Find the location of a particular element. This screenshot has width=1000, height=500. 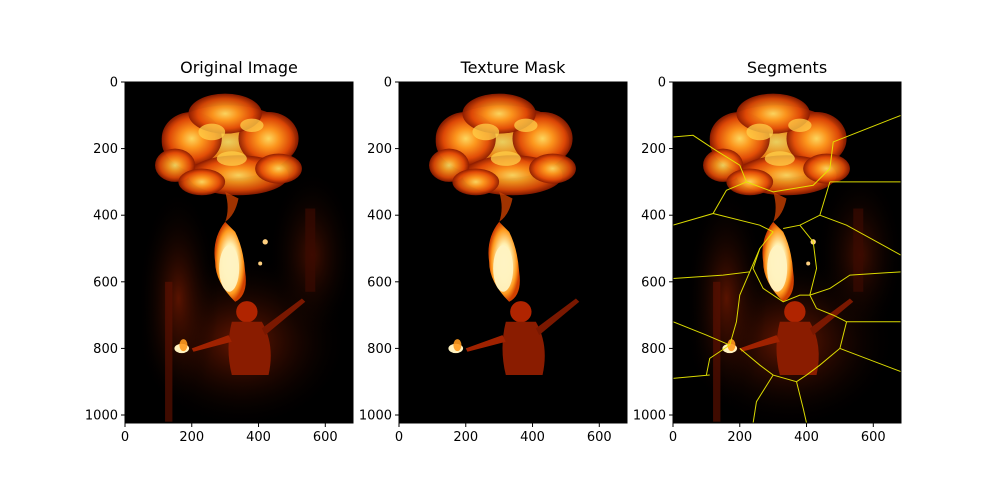

panel-title: Texture Mask is located at coordinates (513, 67).